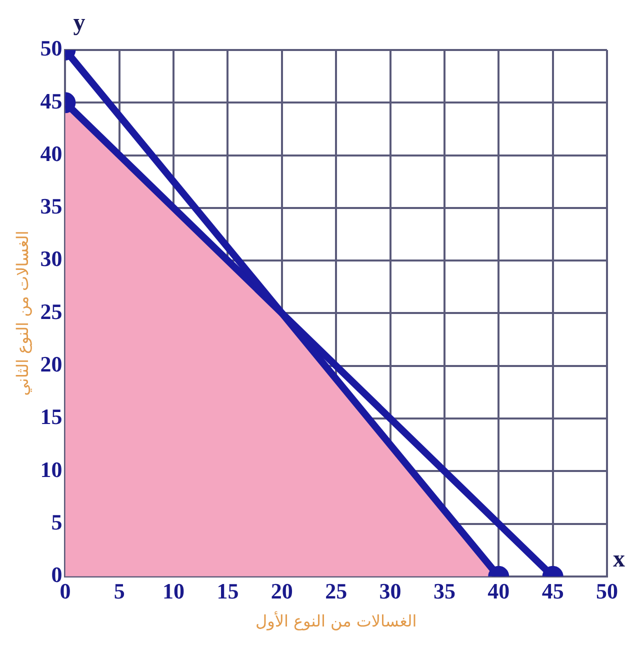  I want to click on y-tick-label: 35, so click(51, 206).